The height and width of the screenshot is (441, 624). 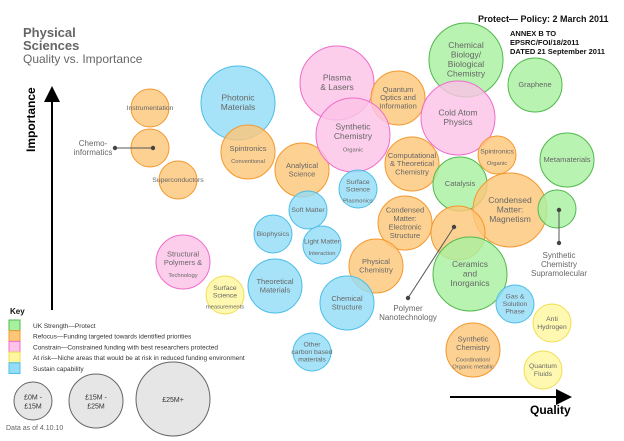 I want to click on bubble-label: Other, so click(x=313, y=344).